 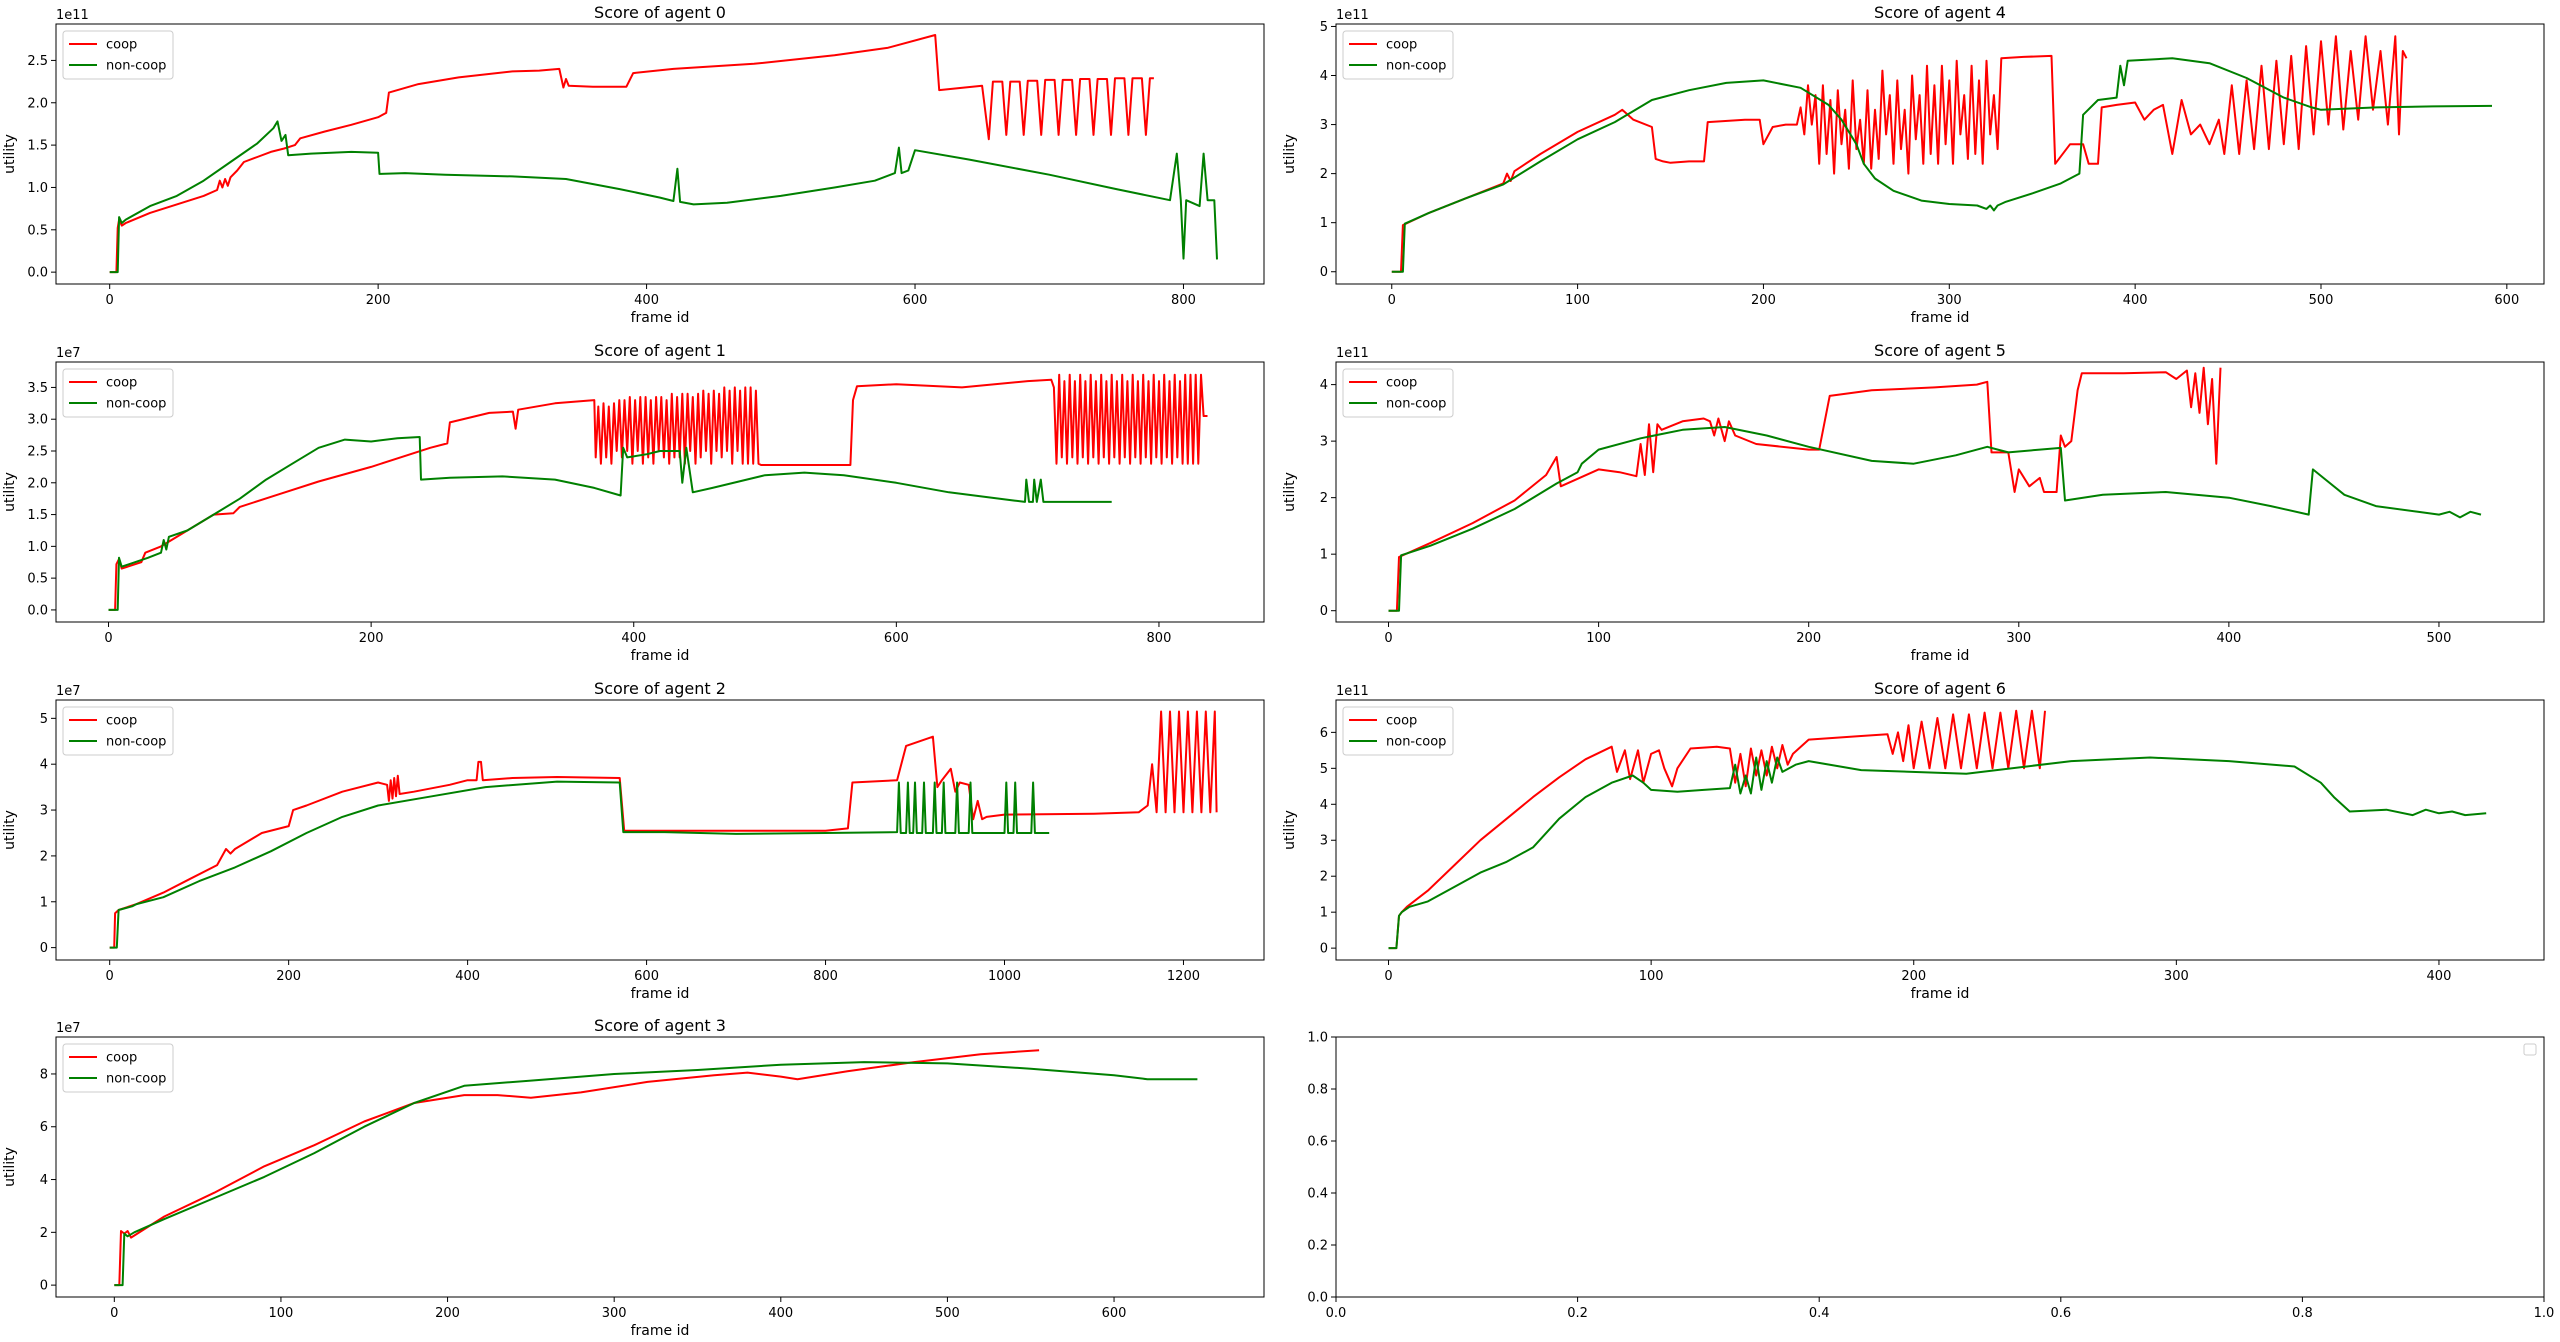 I want to click on y-tick-label: 2.0, so click(x=37, y=103).